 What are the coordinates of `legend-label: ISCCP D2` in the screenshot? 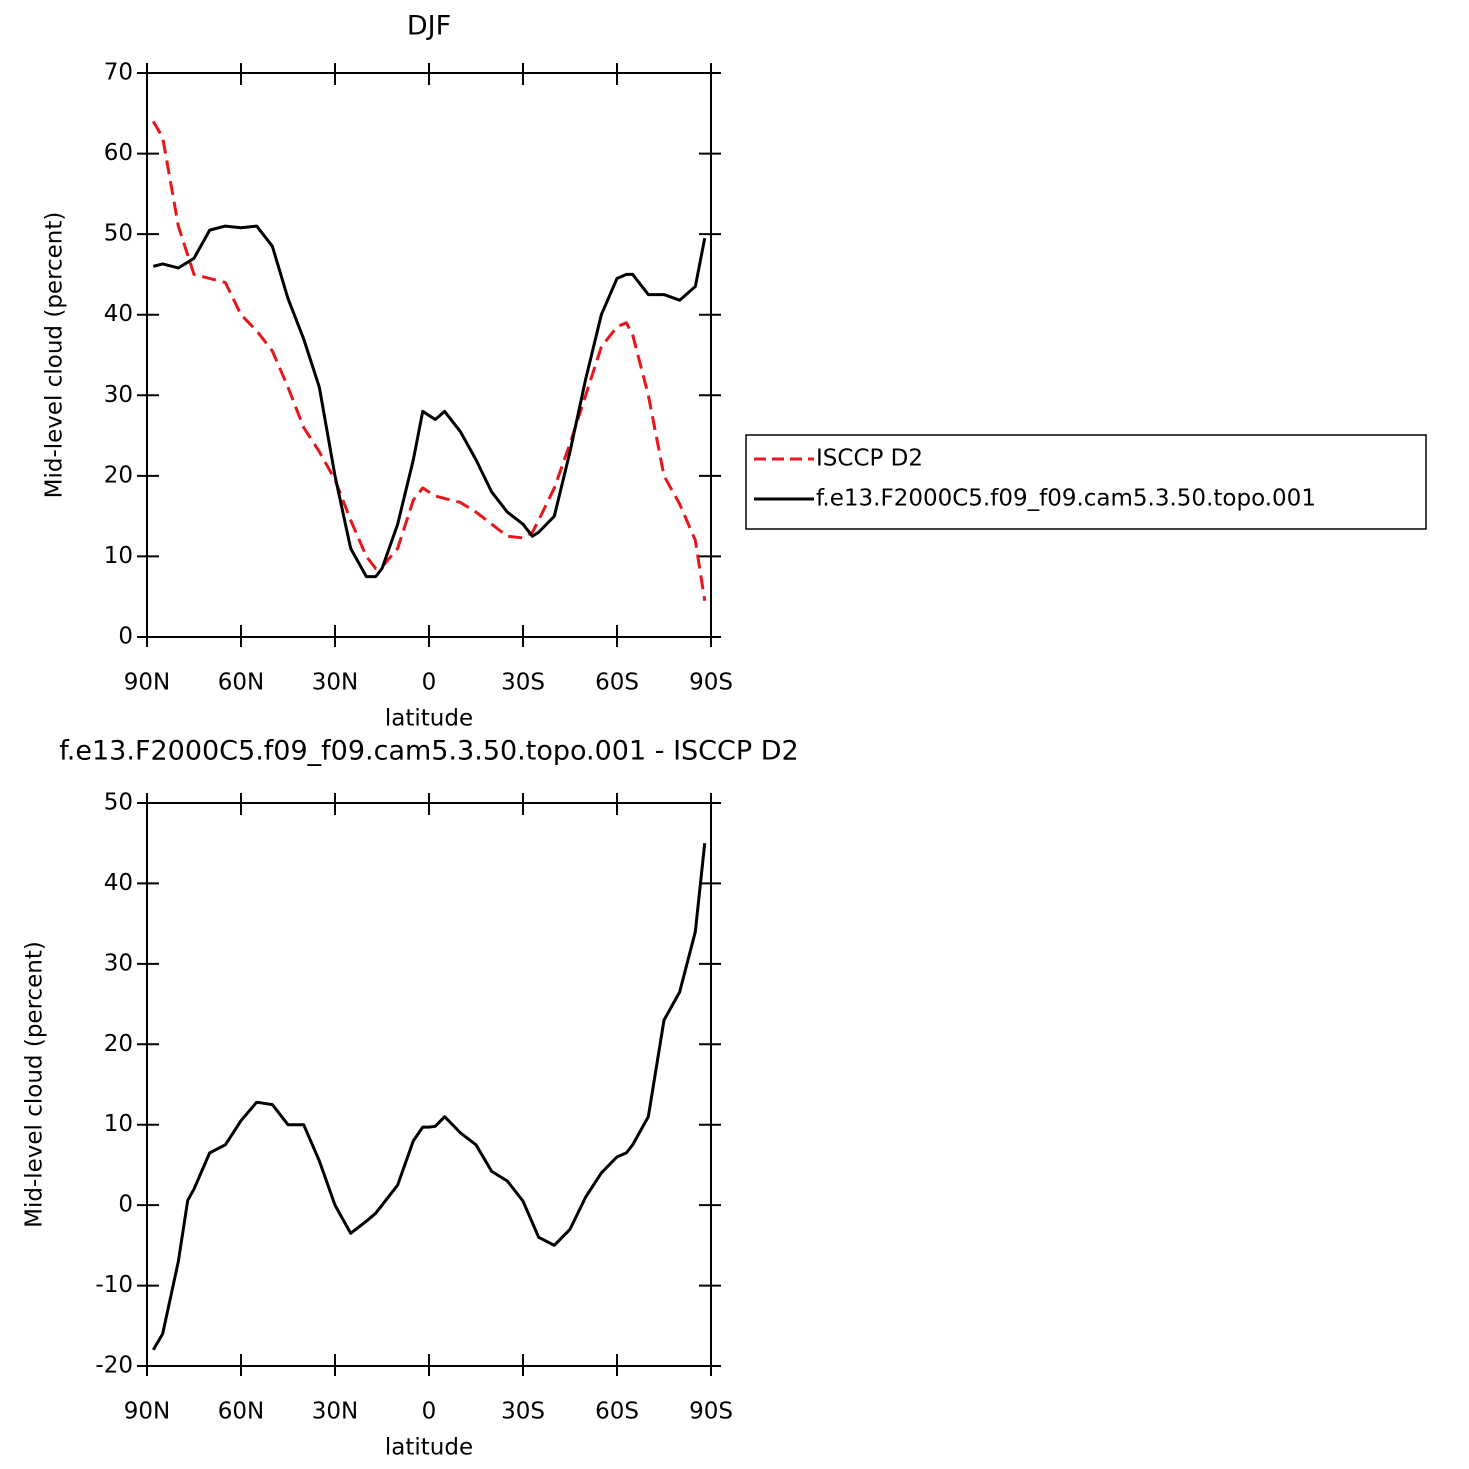 It's located at (869, 459).